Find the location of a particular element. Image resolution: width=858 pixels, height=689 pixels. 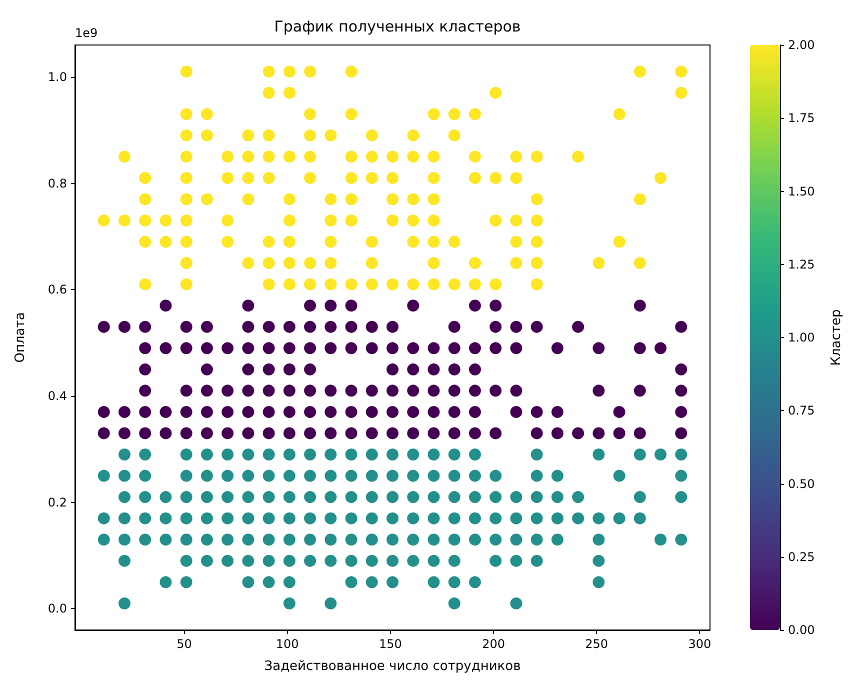

color-bar-label: 0.25 is located at coordinates (801, 557).